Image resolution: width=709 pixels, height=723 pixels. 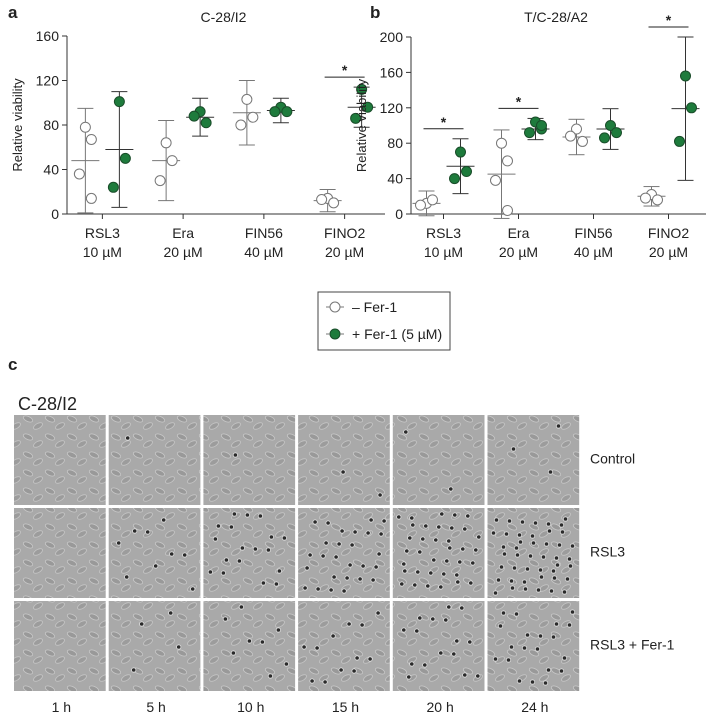 What do you see at coordinates (55, 214) in the screenshot?
I see `y-tick-label: 0` at bounding box center [55, 214].